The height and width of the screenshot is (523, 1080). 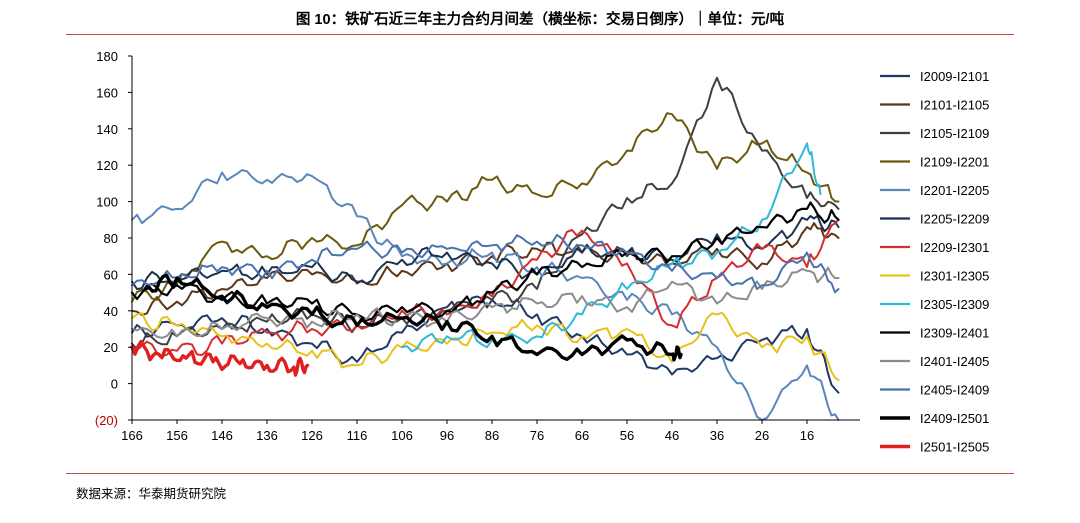 What do you see at coordinates (312, 435) in the screenshot?
I see `x-tick-label: 126` at bounding box center [312, 435].